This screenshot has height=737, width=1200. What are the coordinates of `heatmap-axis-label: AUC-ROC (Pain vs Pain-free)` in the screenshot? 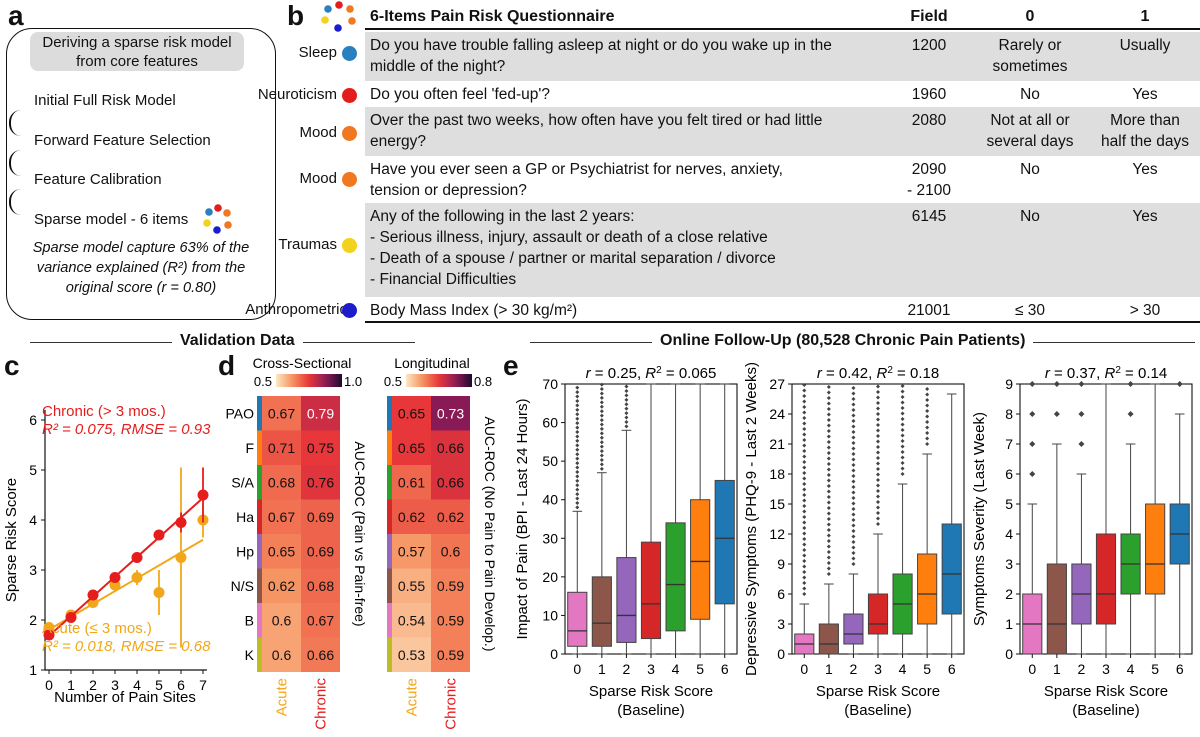 It's located at (360, 533).